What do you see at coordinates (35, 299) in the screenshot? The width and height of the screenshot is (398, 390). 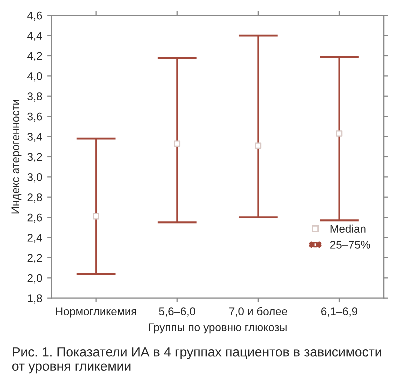 I see `y-tick-label: 1,8` at bounding box center [35, 299].